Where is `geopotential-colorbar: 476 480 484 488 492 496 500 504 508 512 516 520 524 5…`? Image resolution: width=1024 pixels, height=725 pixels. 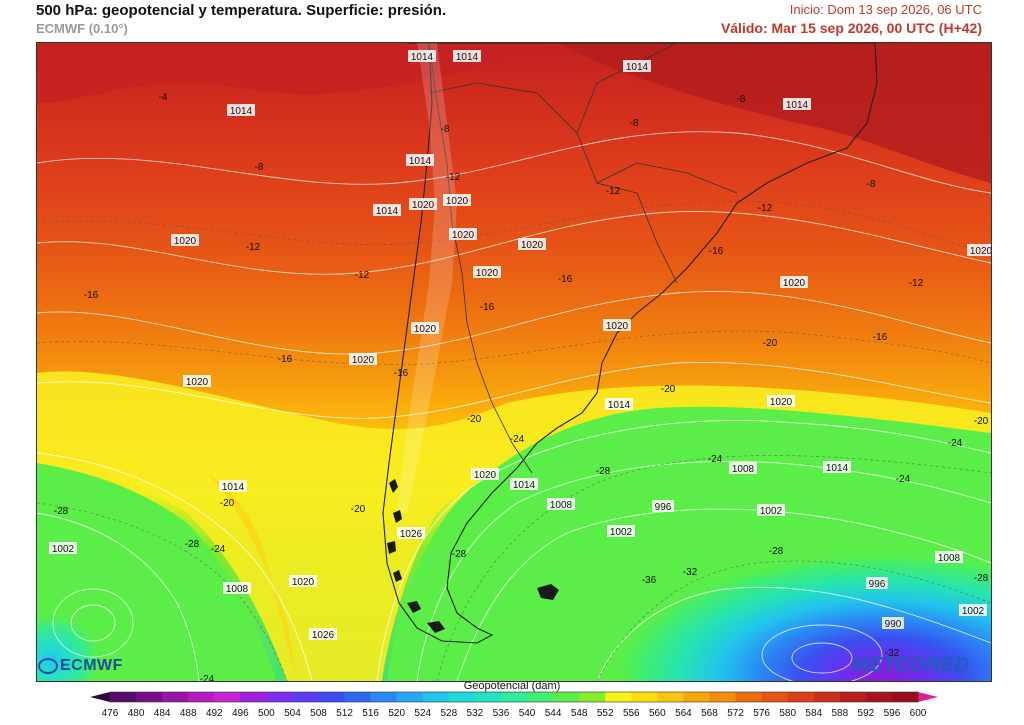
geopotential-colorbar: 476 480 484 488 492 496 500 504 508 512 516 520 524 5… is located at coordinates (512, 705).